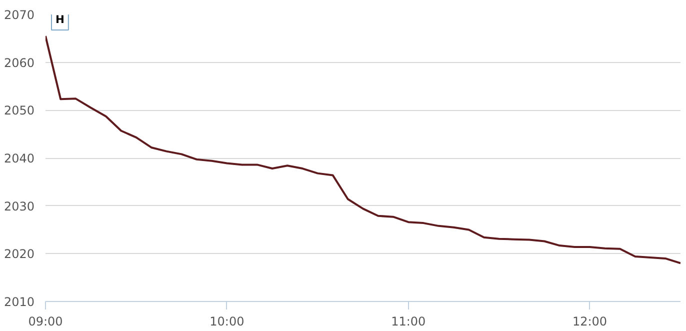  I want to click on x-tick-label: 11:00, so click(408, 321).